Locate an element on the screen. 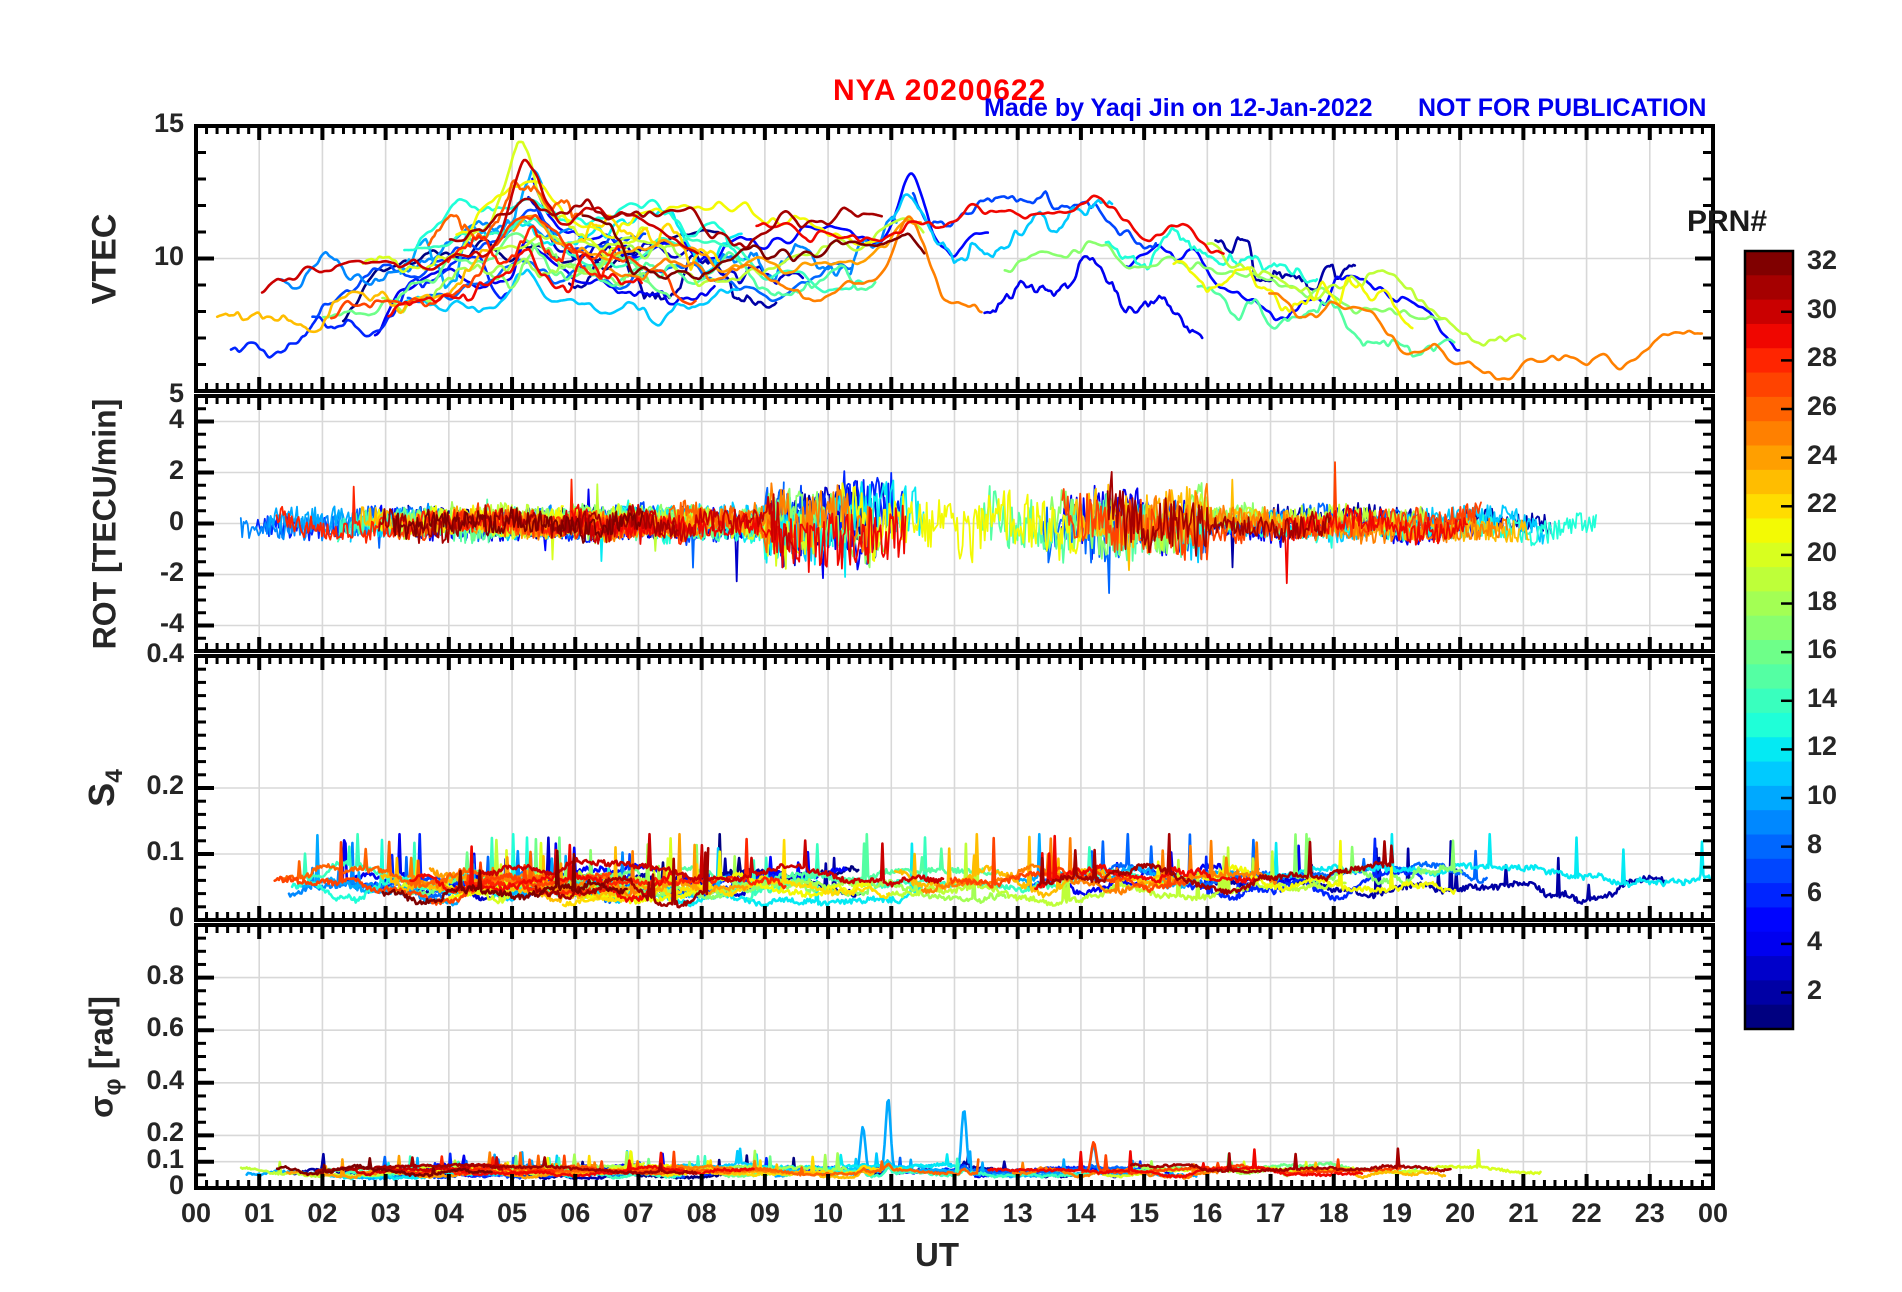 Image resolution: width=1902 pixels, height=1292 pixels. colorbar-tick-4: 4 is located at coordinates (1815, 940).